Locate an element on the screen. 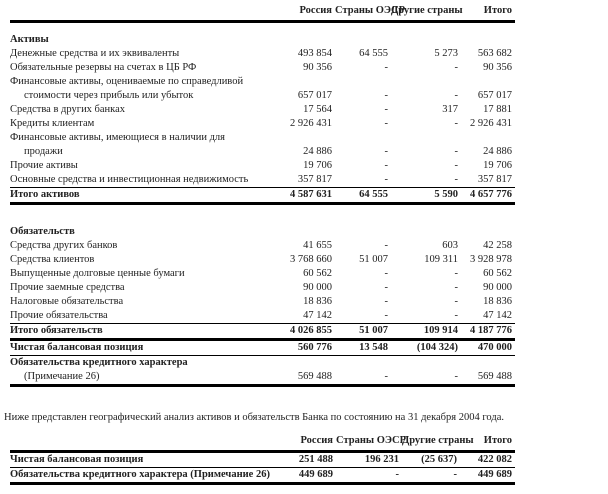 Image resolution: width=608 pixels, height=494 pixels. cell-value: 4 187 776 is located at coordinates (488, 332).